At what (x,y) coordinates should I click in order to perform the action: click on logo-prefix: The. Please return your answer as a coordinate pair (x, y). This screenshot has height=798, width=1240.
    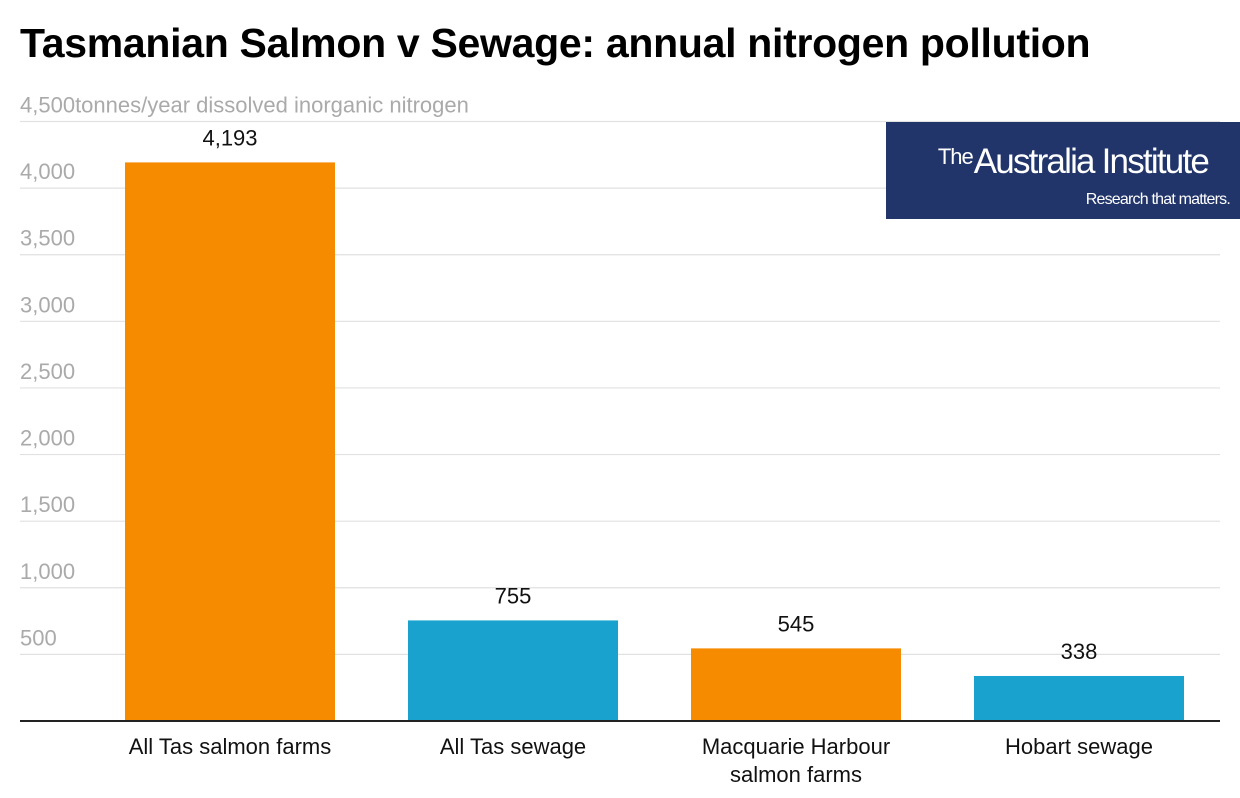
    Looking at the image, I should click on (955, 156).